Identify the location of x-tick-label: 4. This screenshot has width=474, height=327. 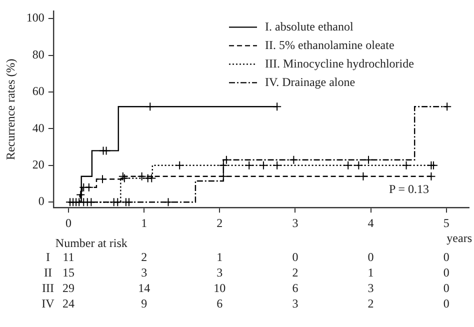
(371, 223).